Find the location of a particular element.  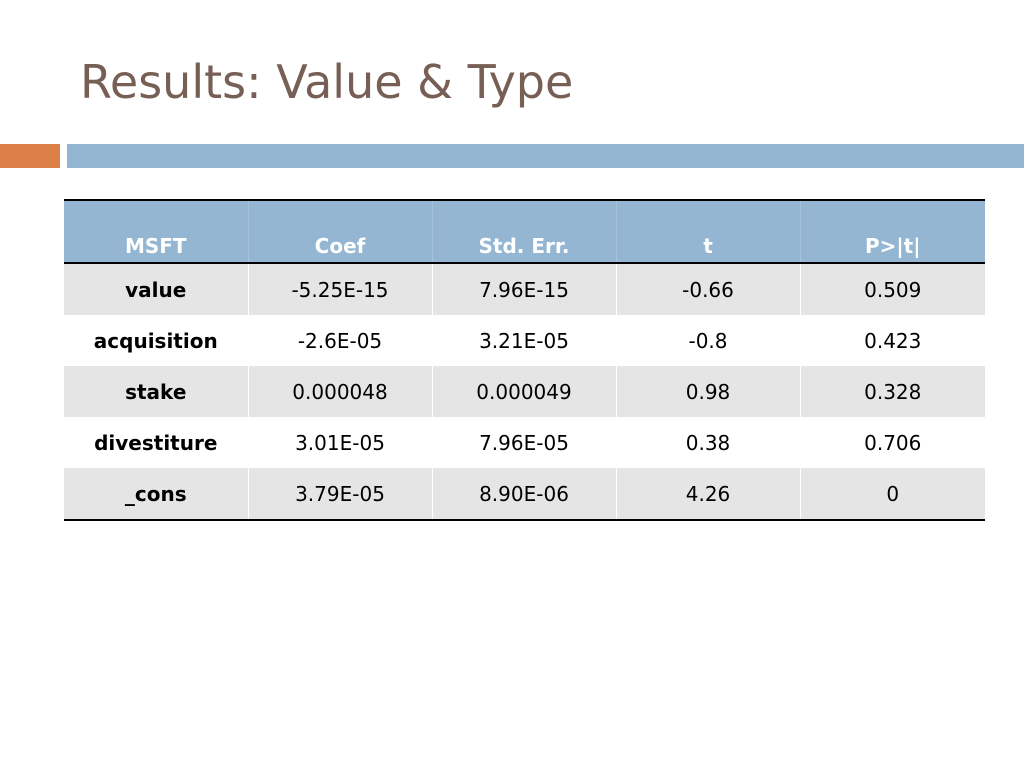

accent-bar-blue is located at coordinates (545, 156).